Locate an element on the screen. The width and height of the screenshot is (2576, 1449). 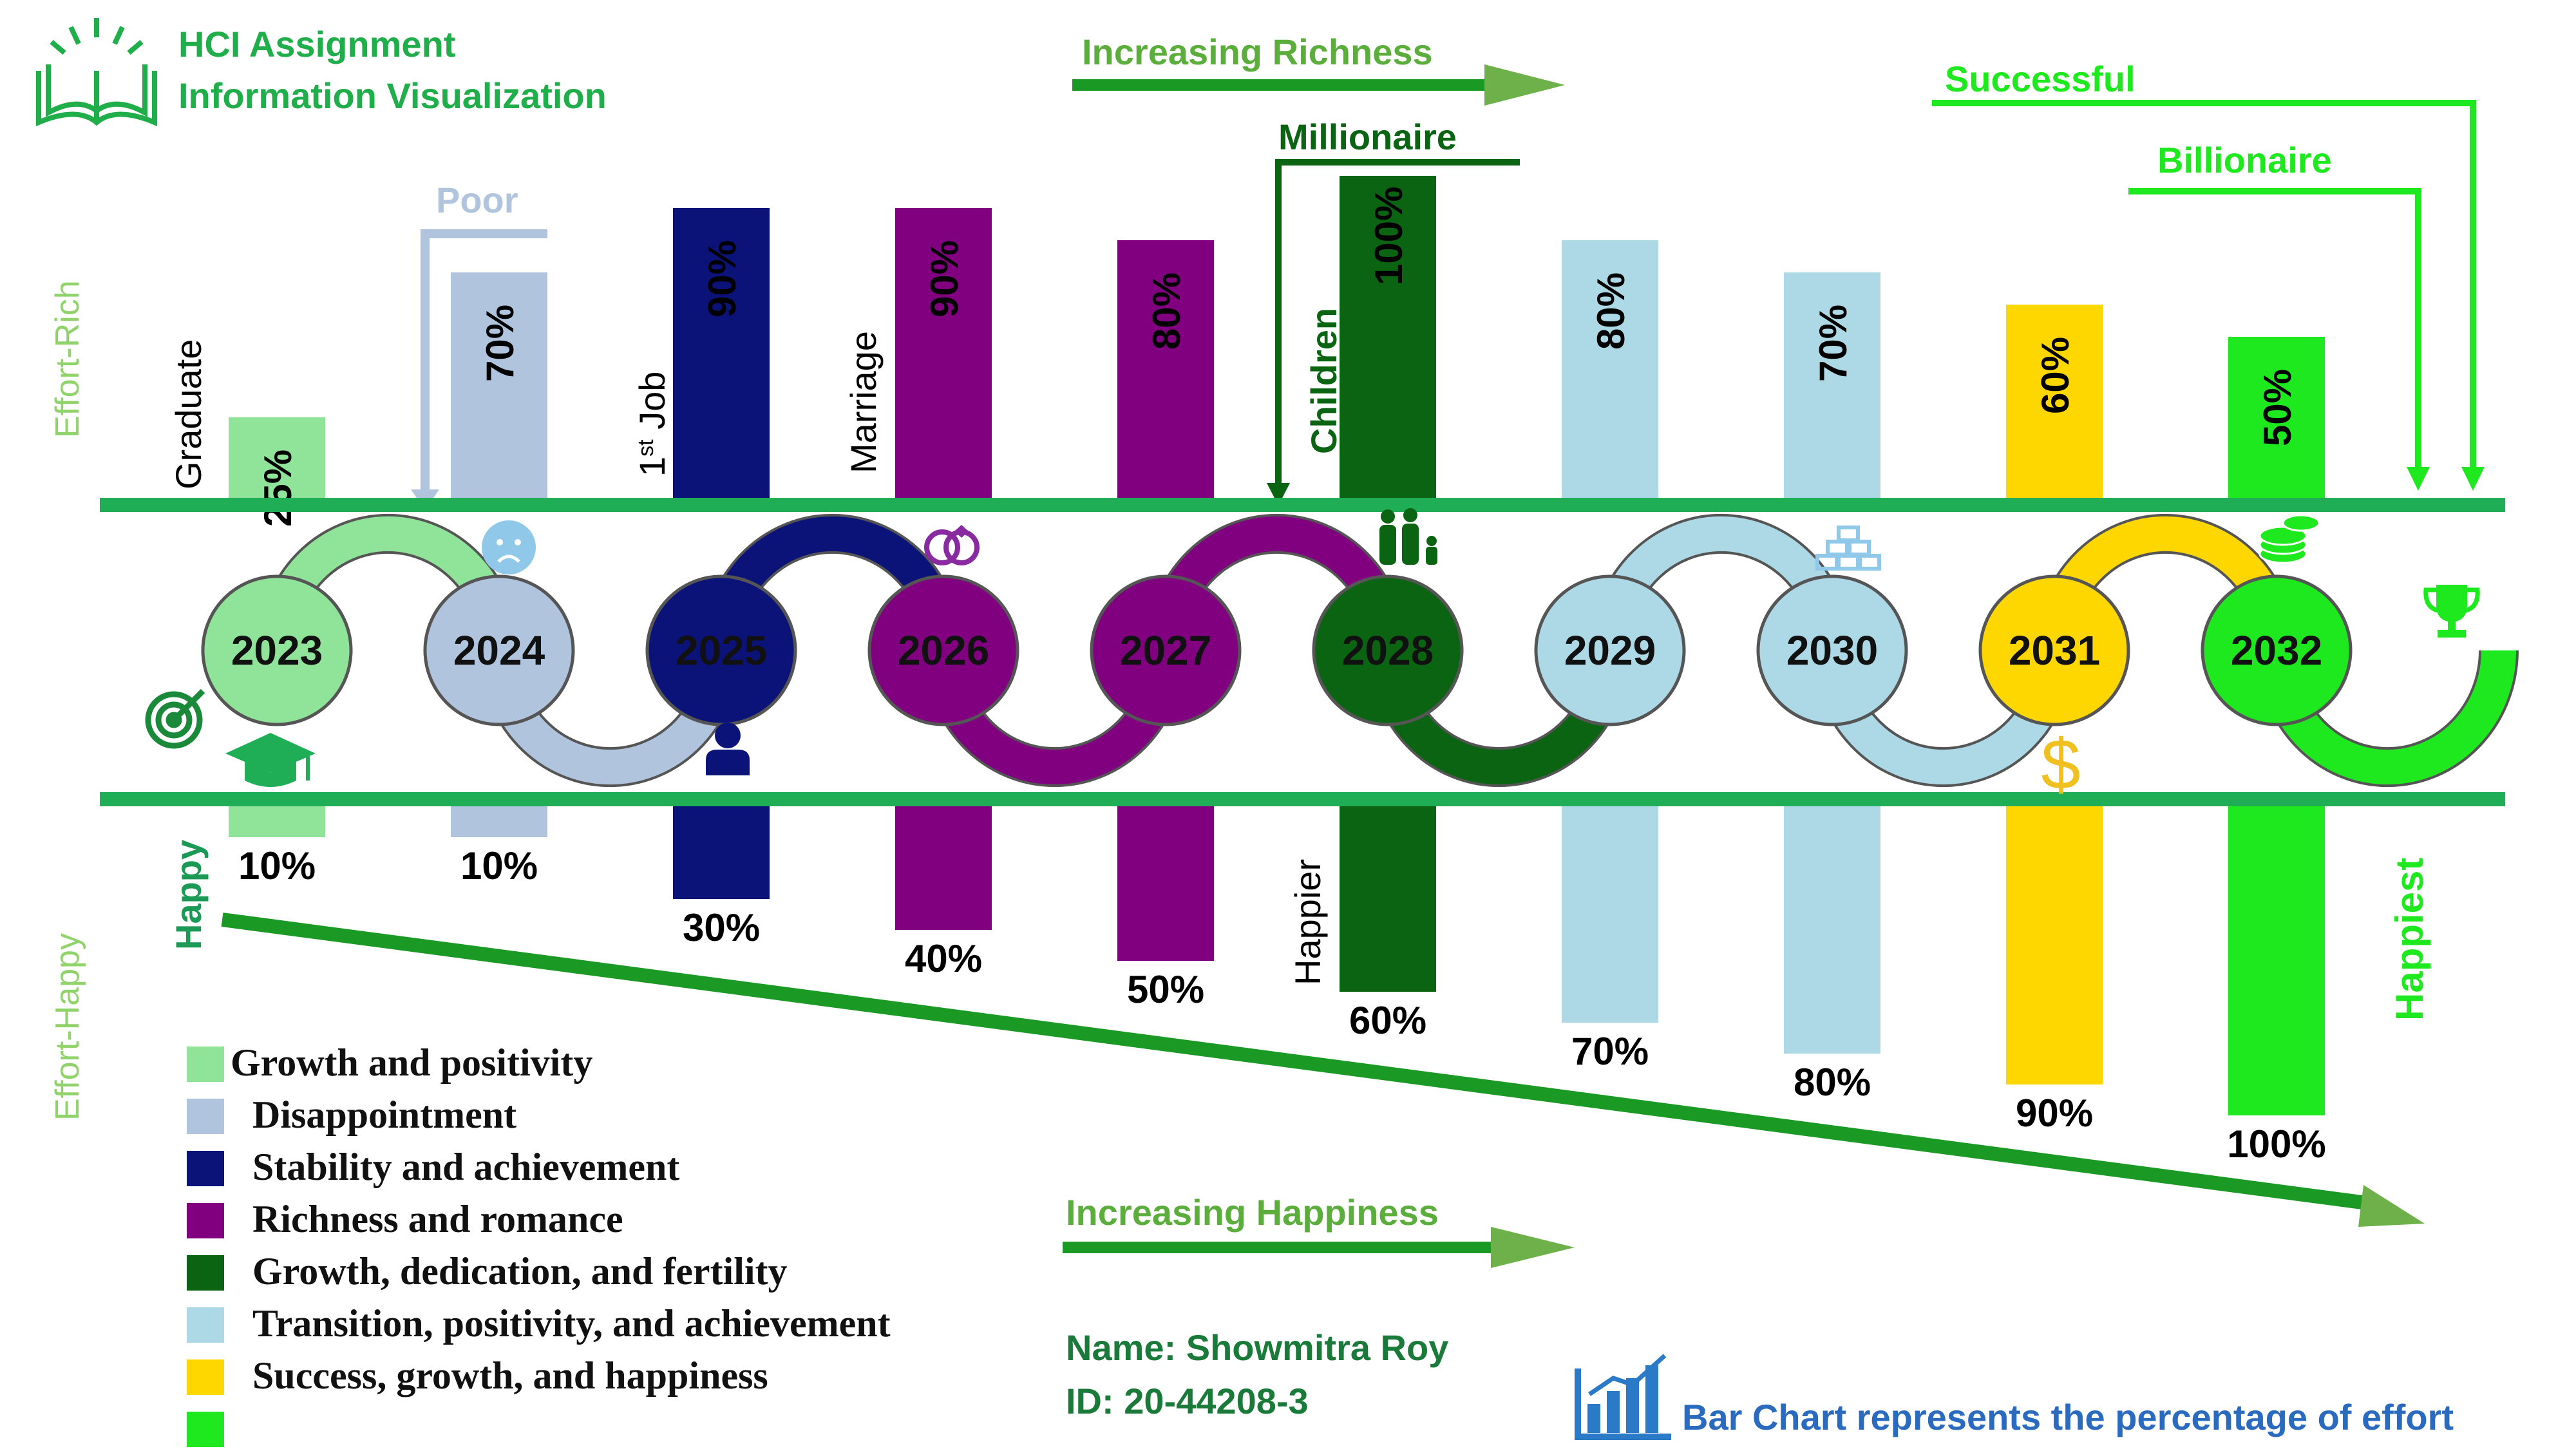
year-label: 2024 is located at coordinates (499, 651).